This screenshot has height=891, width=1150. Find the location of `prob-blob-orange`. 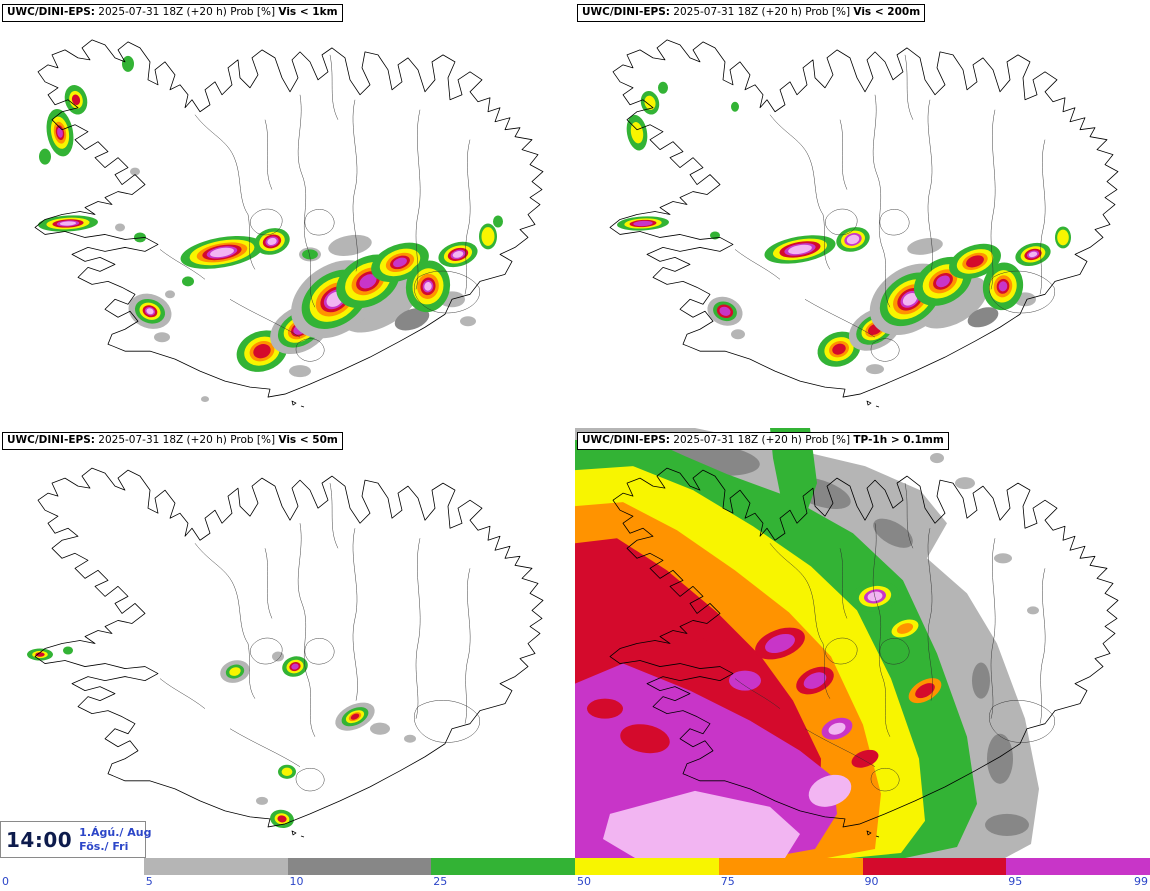

prob-blob-orange is located at coordinates (905, 628).